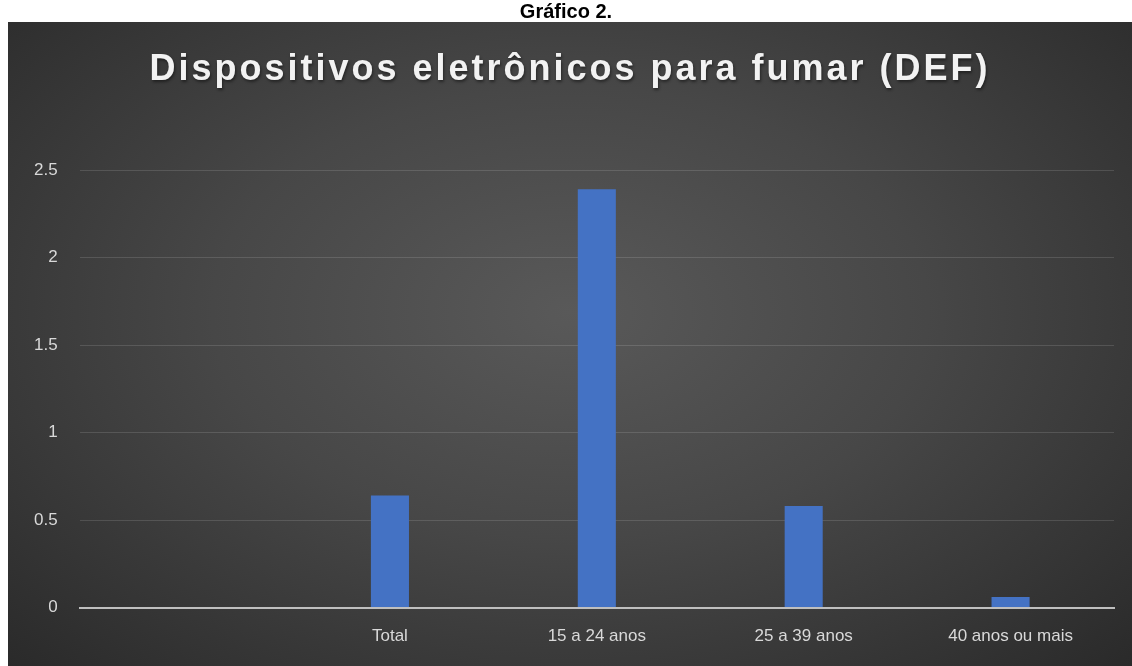  Describe the element at coordinates (1010, 636) in the screenshot. I see `x-tick-label: 40 anos ou mais` at that location.